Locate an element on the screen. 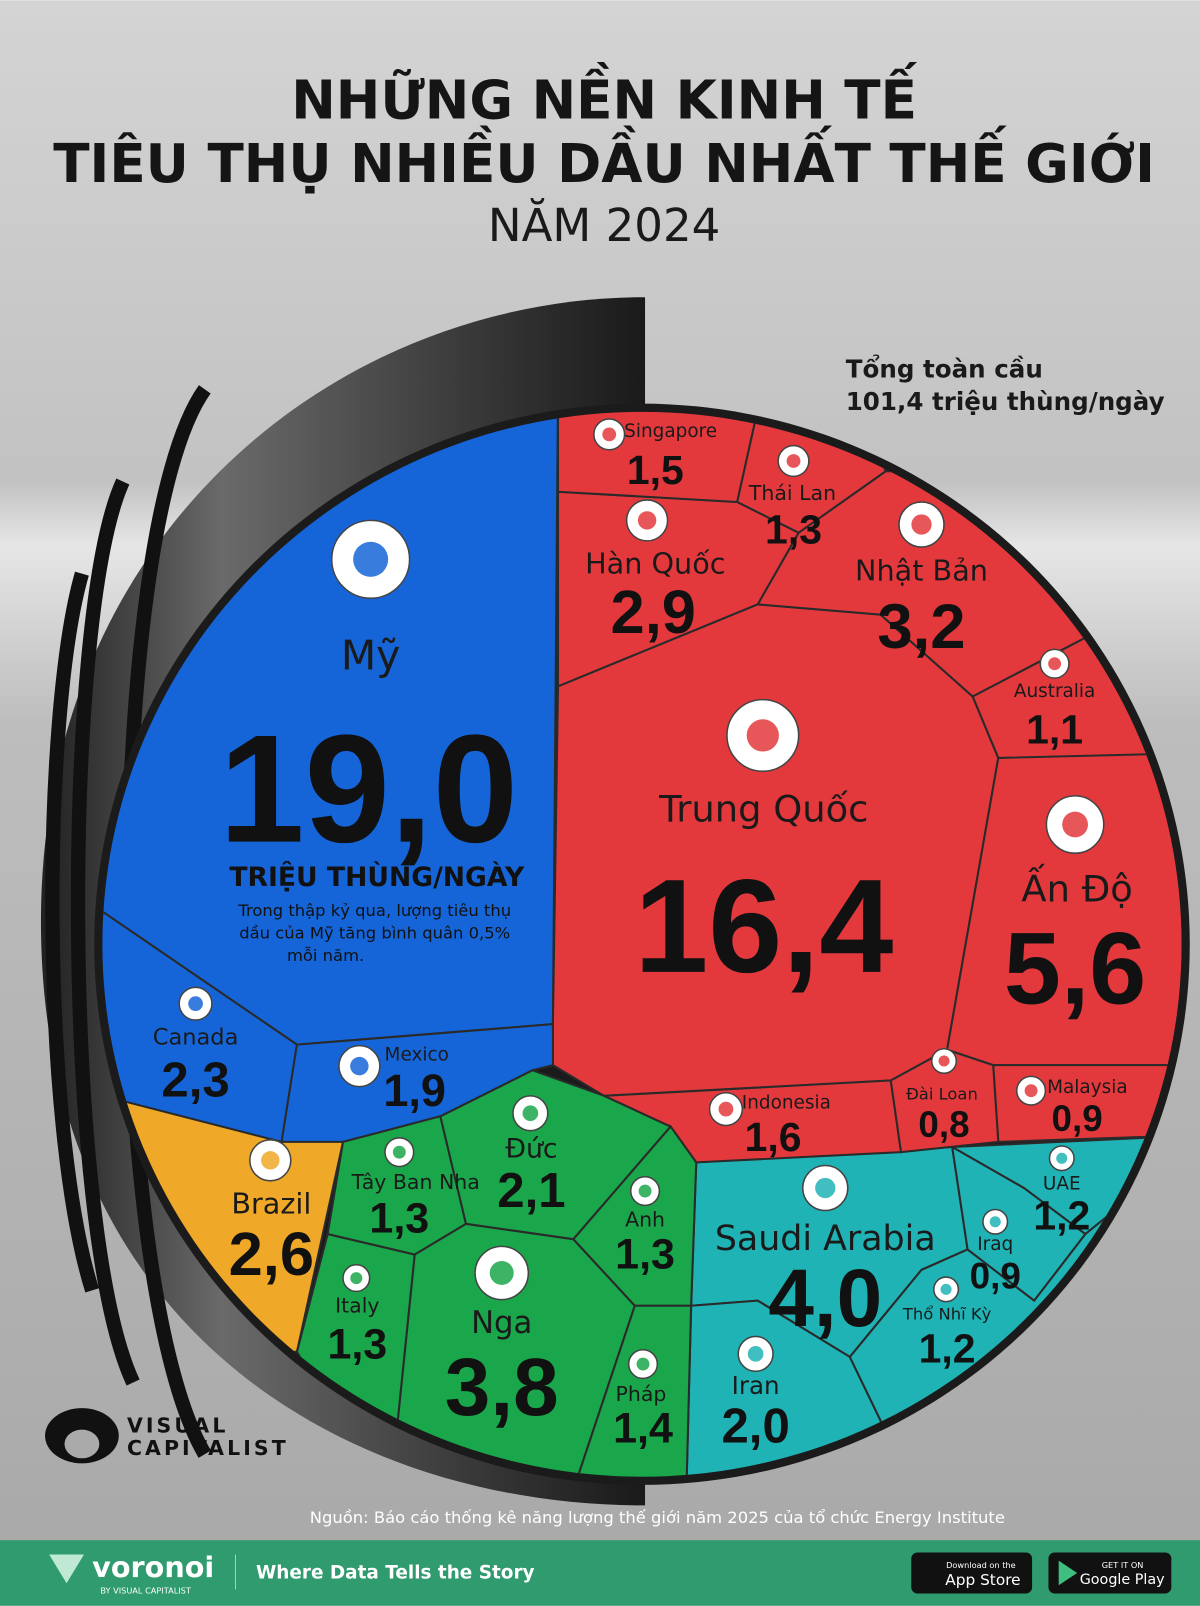 Image resolution: width=1200 pixels, height=1606 pixels. note-line: dầu của Mỹ tăng bình quân 0,5% is located at coordinates (374, 933).